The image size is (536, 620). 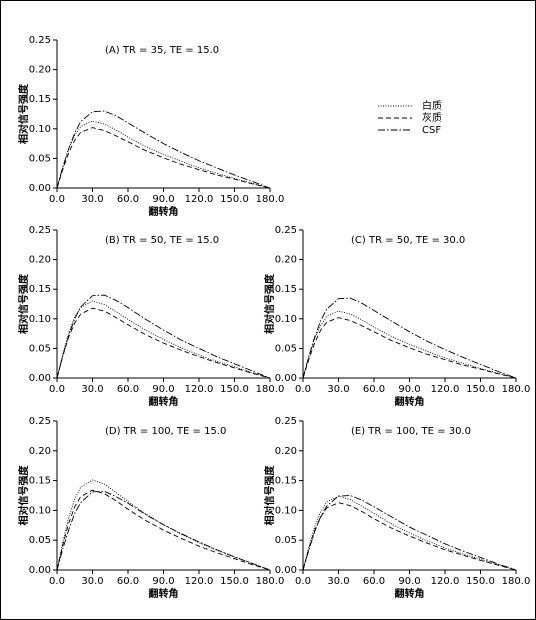 I want to click on legend-label: CSF, so click(x=431, y=130).